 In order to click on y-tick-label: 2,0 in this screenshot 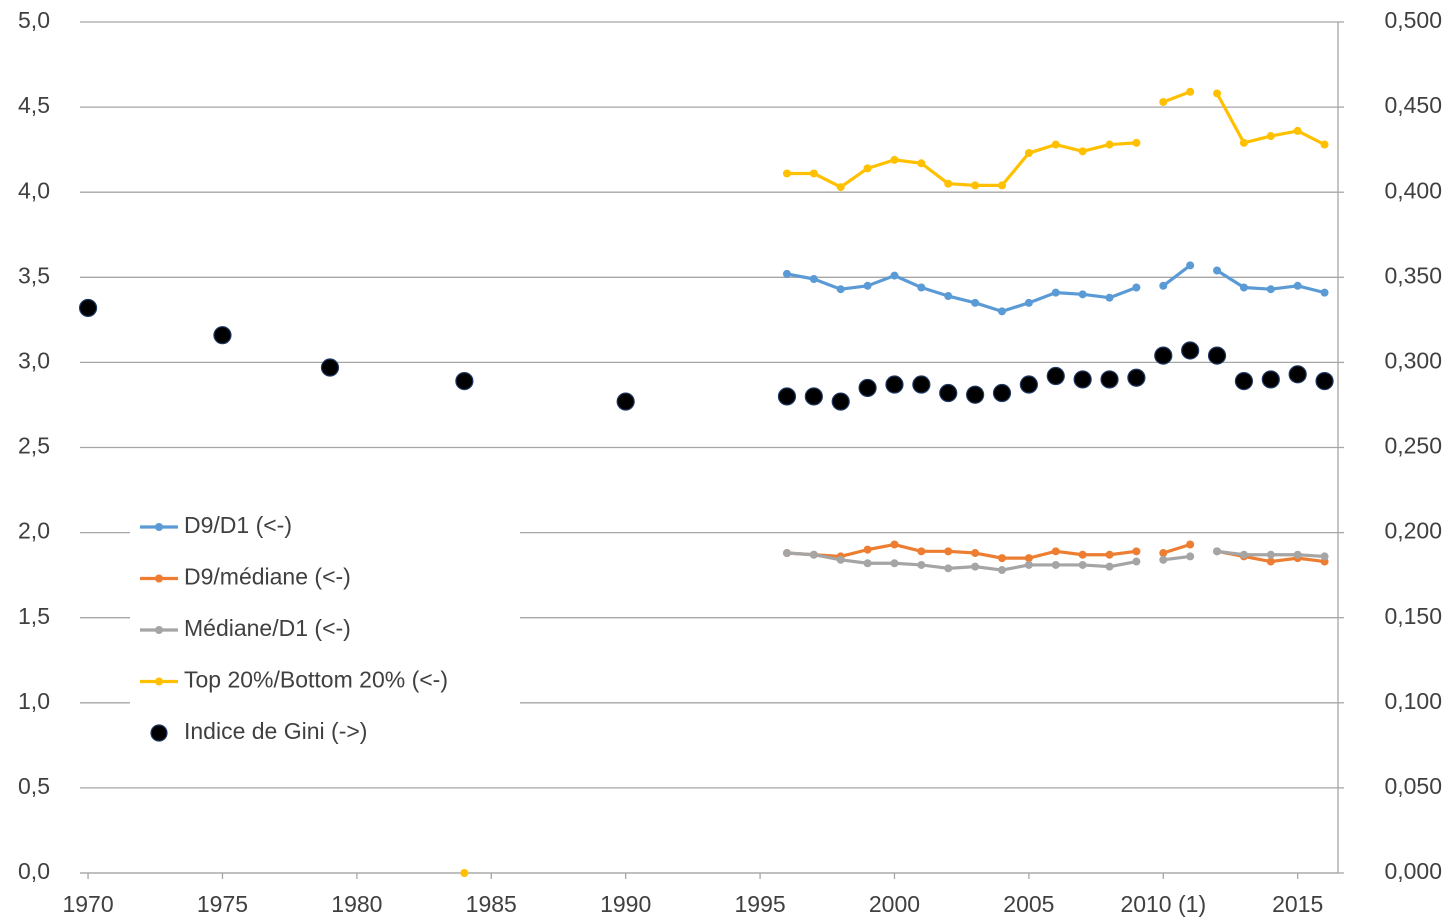, I will do `click(34, 531)`.